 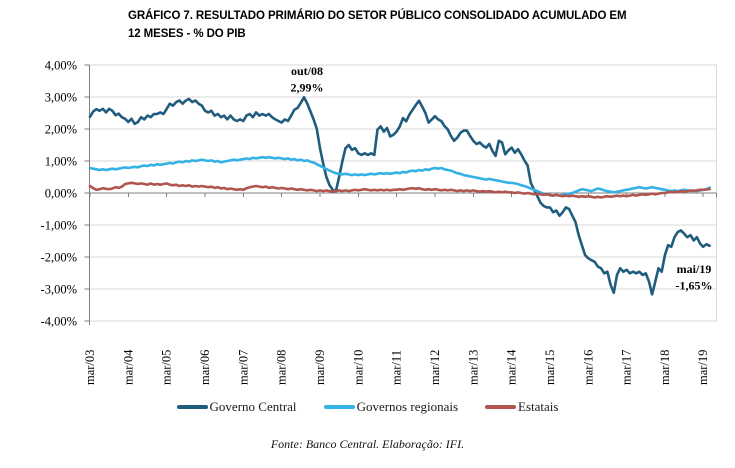 I want to click on x-tick-label: mar/08, so click(x=282, y=367).